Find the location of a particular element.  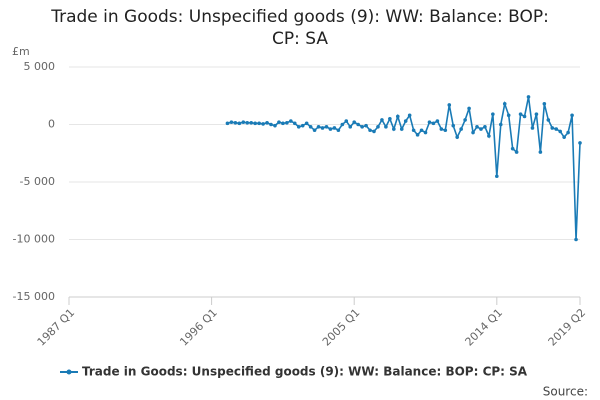

y-tick-label: -5 000 is located at coordinates (37, 181).